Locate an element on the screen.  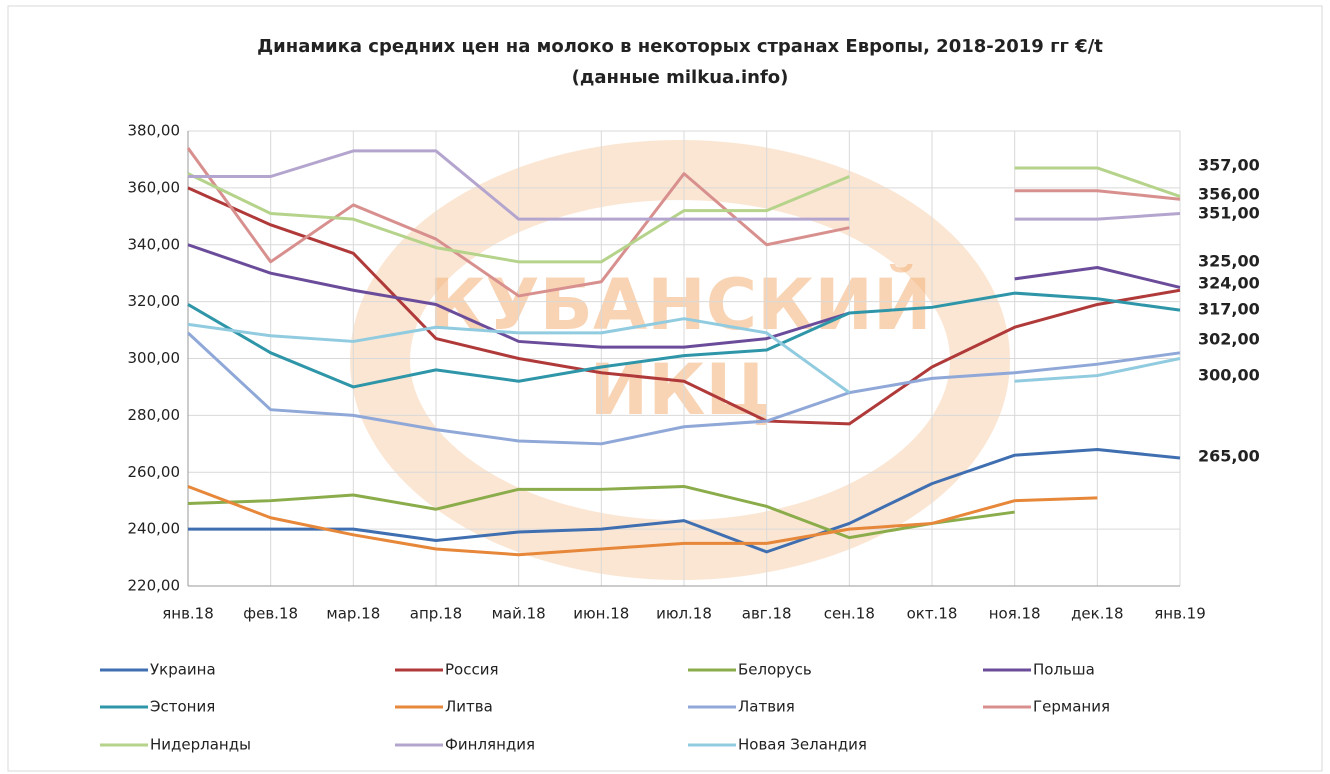
x-tick-label: янв.19 is located at coordinates (1180, 614).